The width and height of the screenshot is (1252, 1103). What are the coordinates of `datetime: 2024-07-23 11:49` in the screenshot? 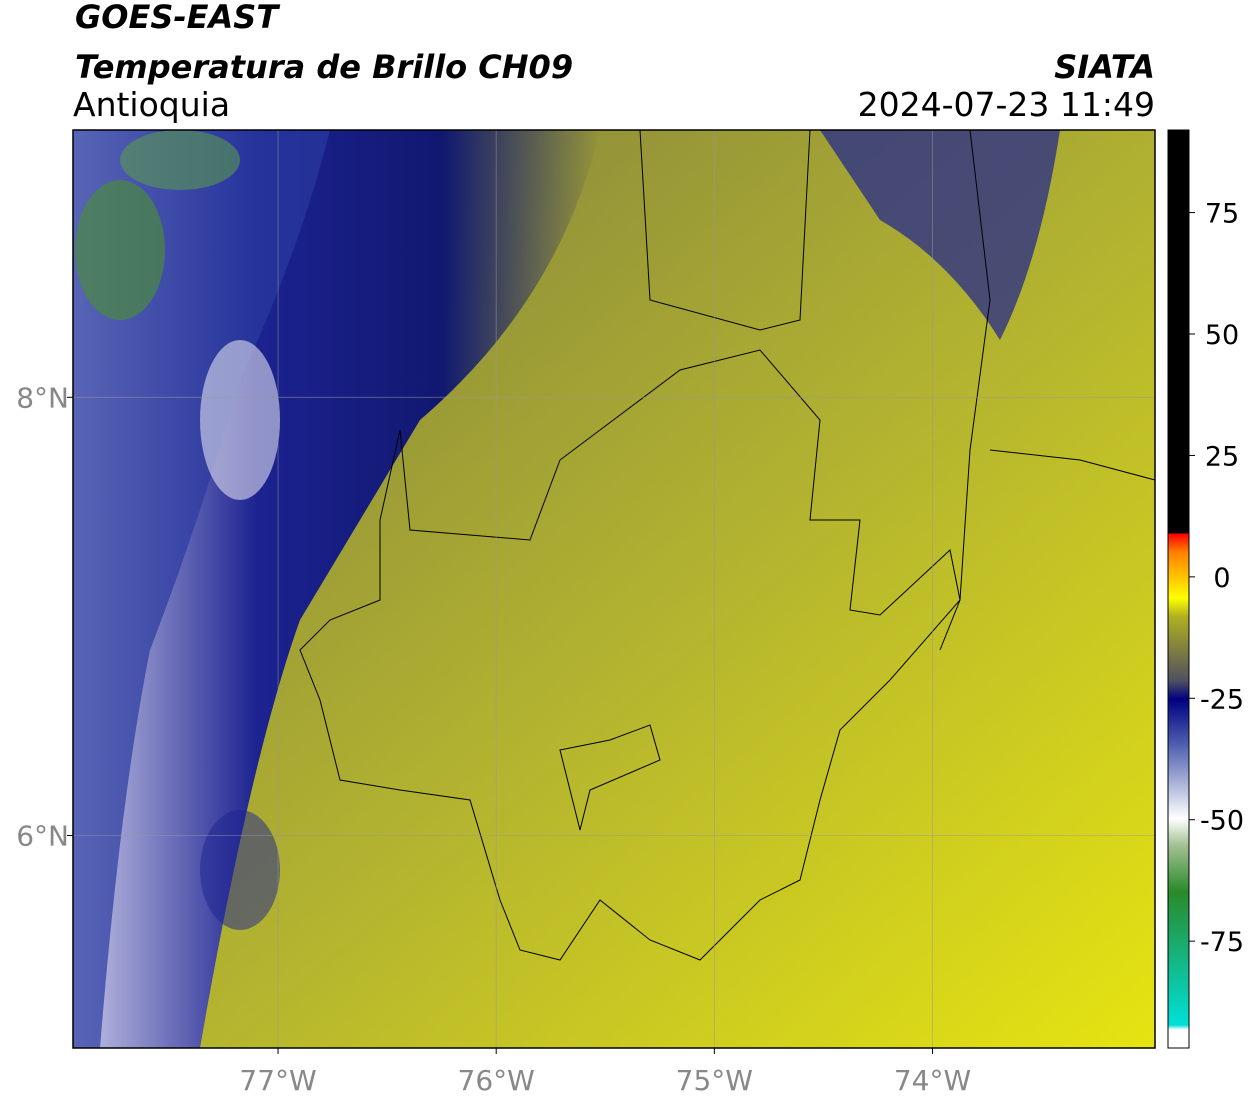 It's located at (1006, 104).